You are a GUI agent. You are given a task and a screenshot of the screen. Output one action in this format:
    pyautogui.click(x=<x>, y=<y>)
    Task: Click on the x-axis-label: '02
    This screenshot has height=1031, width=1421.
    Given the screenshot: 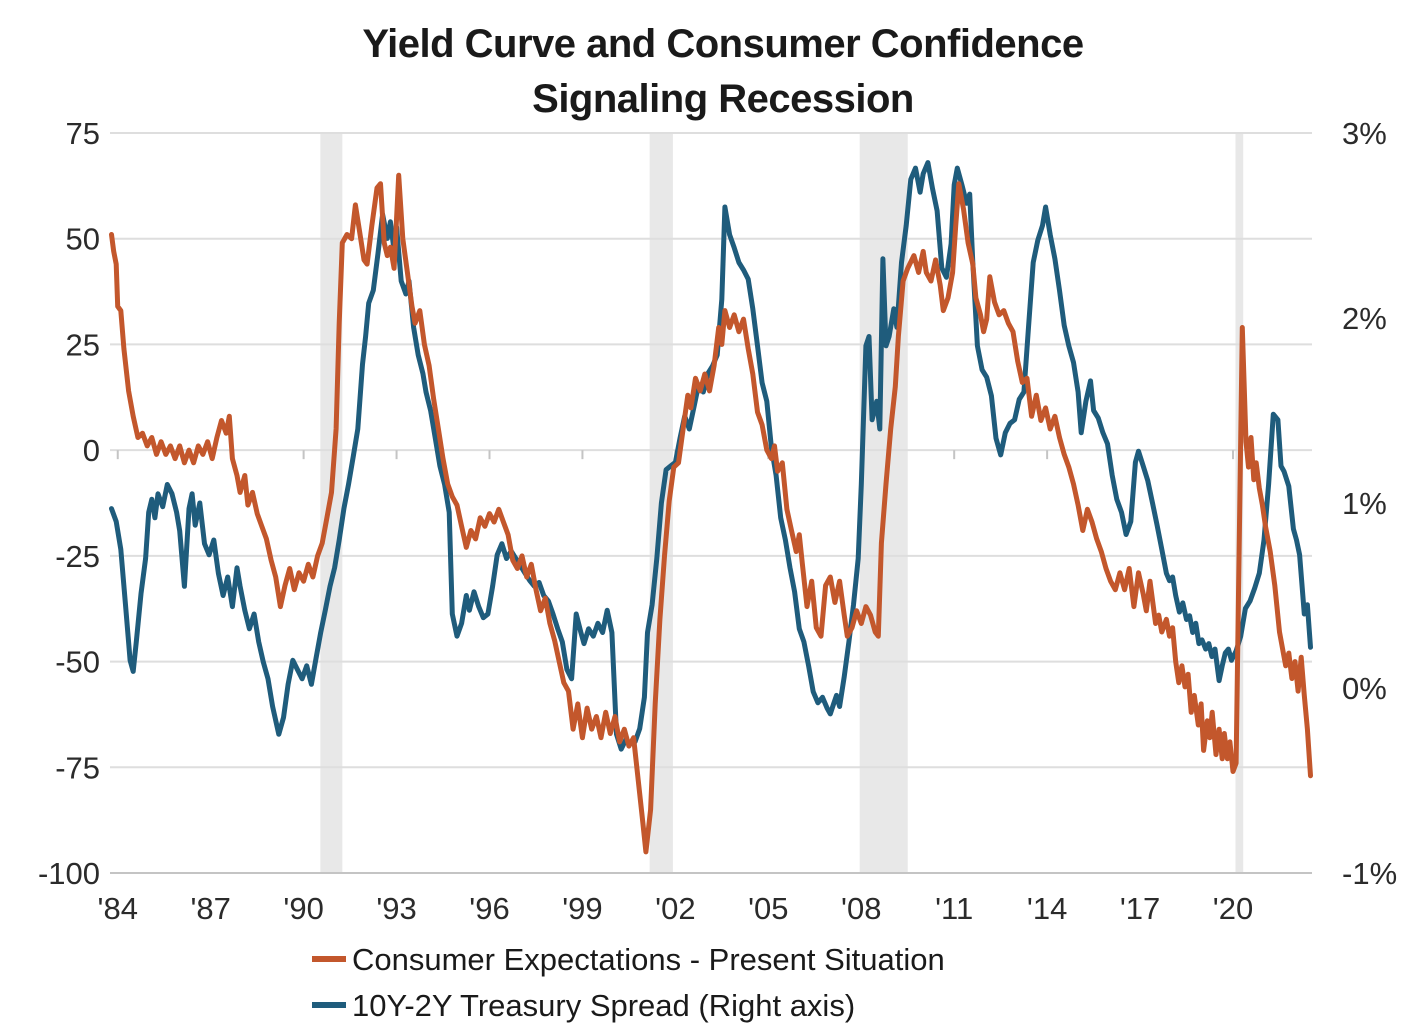 What is the action you would take?
    pyautogui.click(x=675, y=908)
    